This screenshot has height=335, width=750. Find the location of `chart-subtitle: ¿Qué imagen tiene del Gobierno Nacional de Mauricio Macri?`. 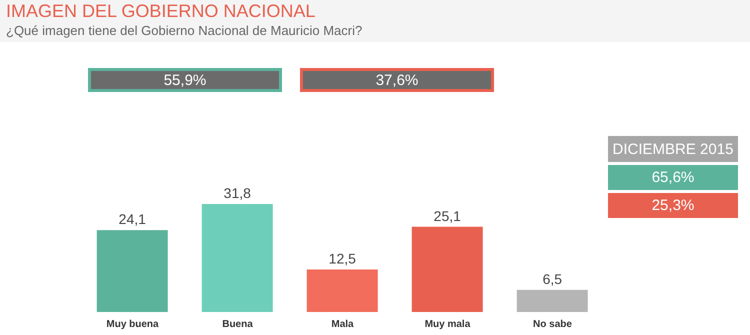

chart-subtitle: ¿Qué imagen tiene del Gobierno Nacional de Mauricio Macri? is located at coordinates (184, 30).